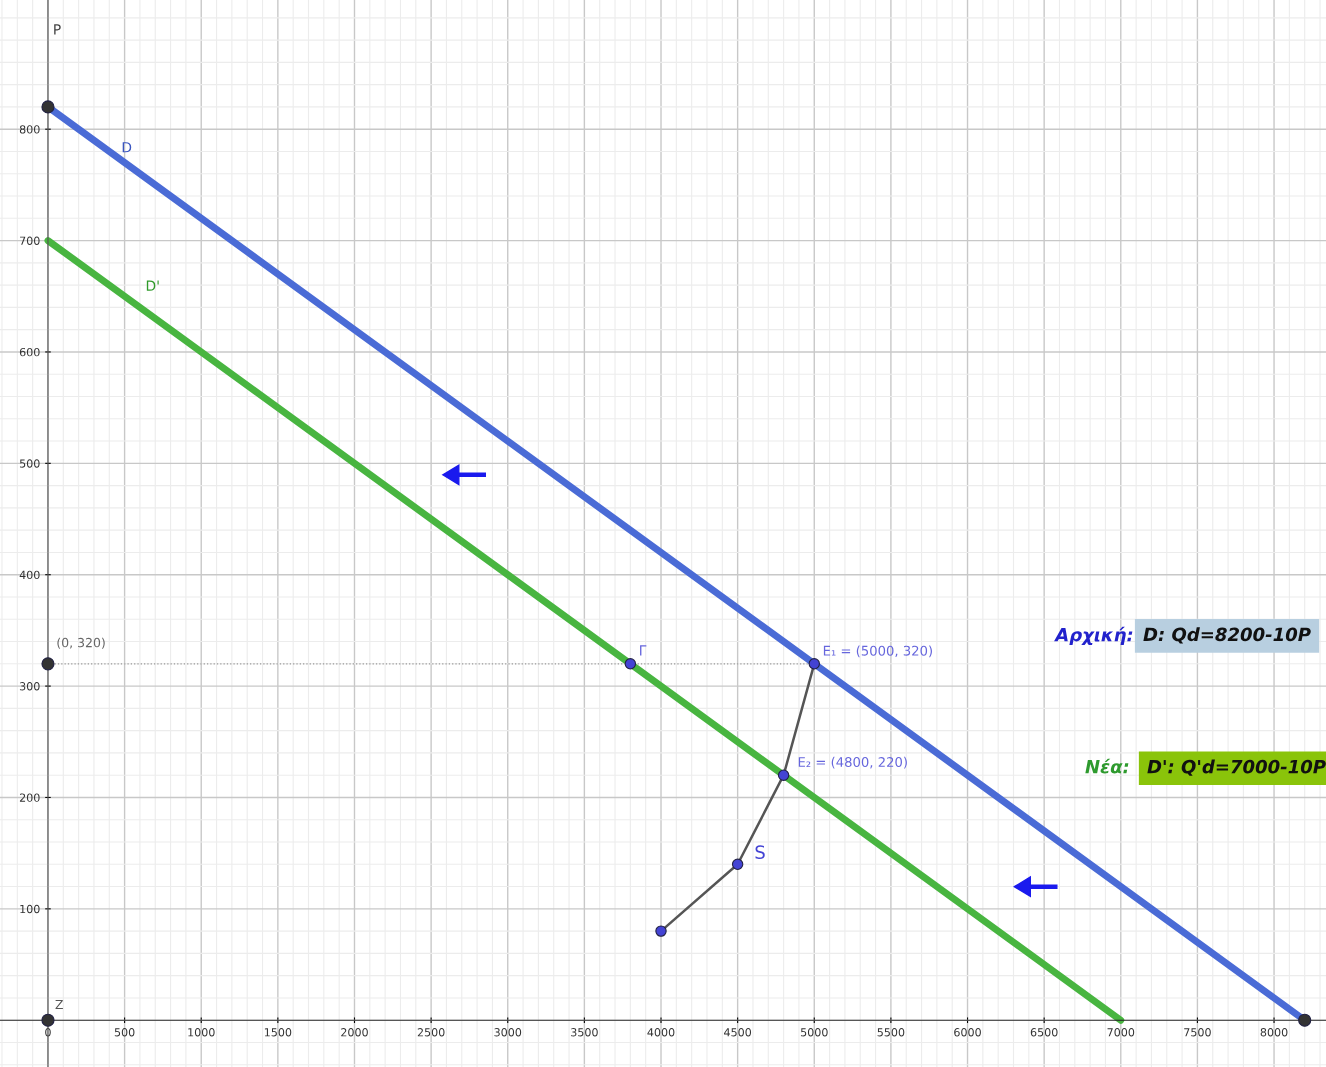  Describe the element at coordinates (431, 1032) in the screenshot. I see `x-tick-label: 2500` at that location.